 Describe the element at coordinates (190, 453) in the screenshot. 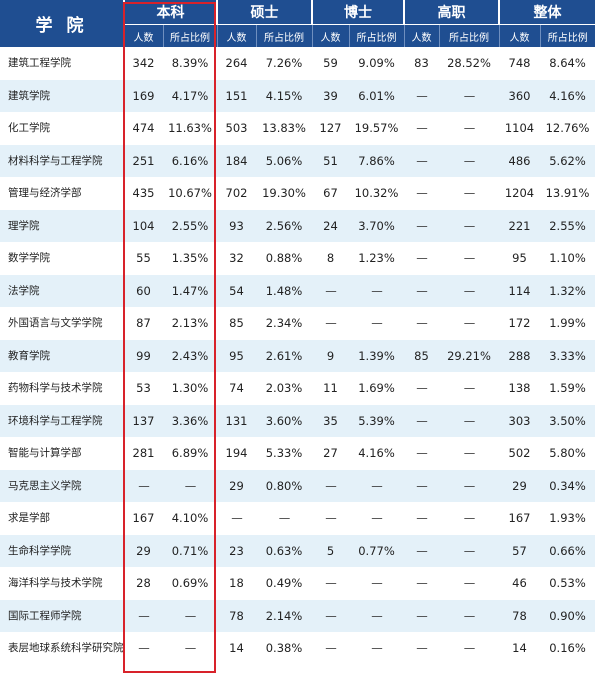

I see `ratio-cell: 6.89%` at that location.